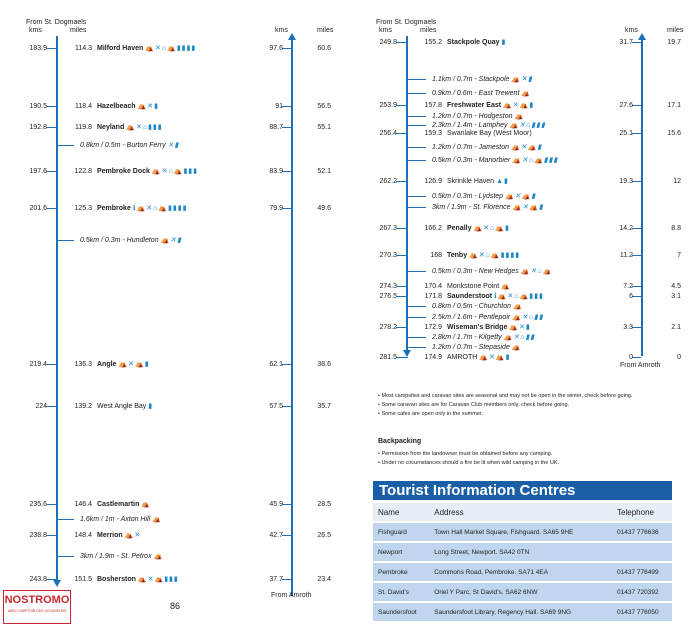 This screenshot has width=700, height=627. What do you see at coordinates (679, 255) in the screenshot?
I see `distance-miles-from-amroth: 7` at bounding box center [679, 255].